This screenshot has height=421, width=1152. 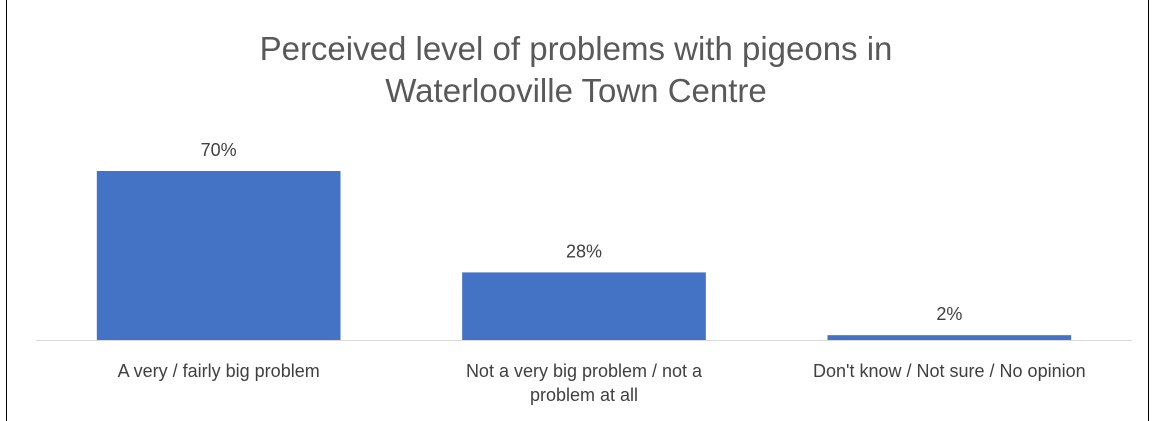 I want to click on category-label-3-line-1: Don't know / Not sure / No opinion, so click(x=949, y=371).